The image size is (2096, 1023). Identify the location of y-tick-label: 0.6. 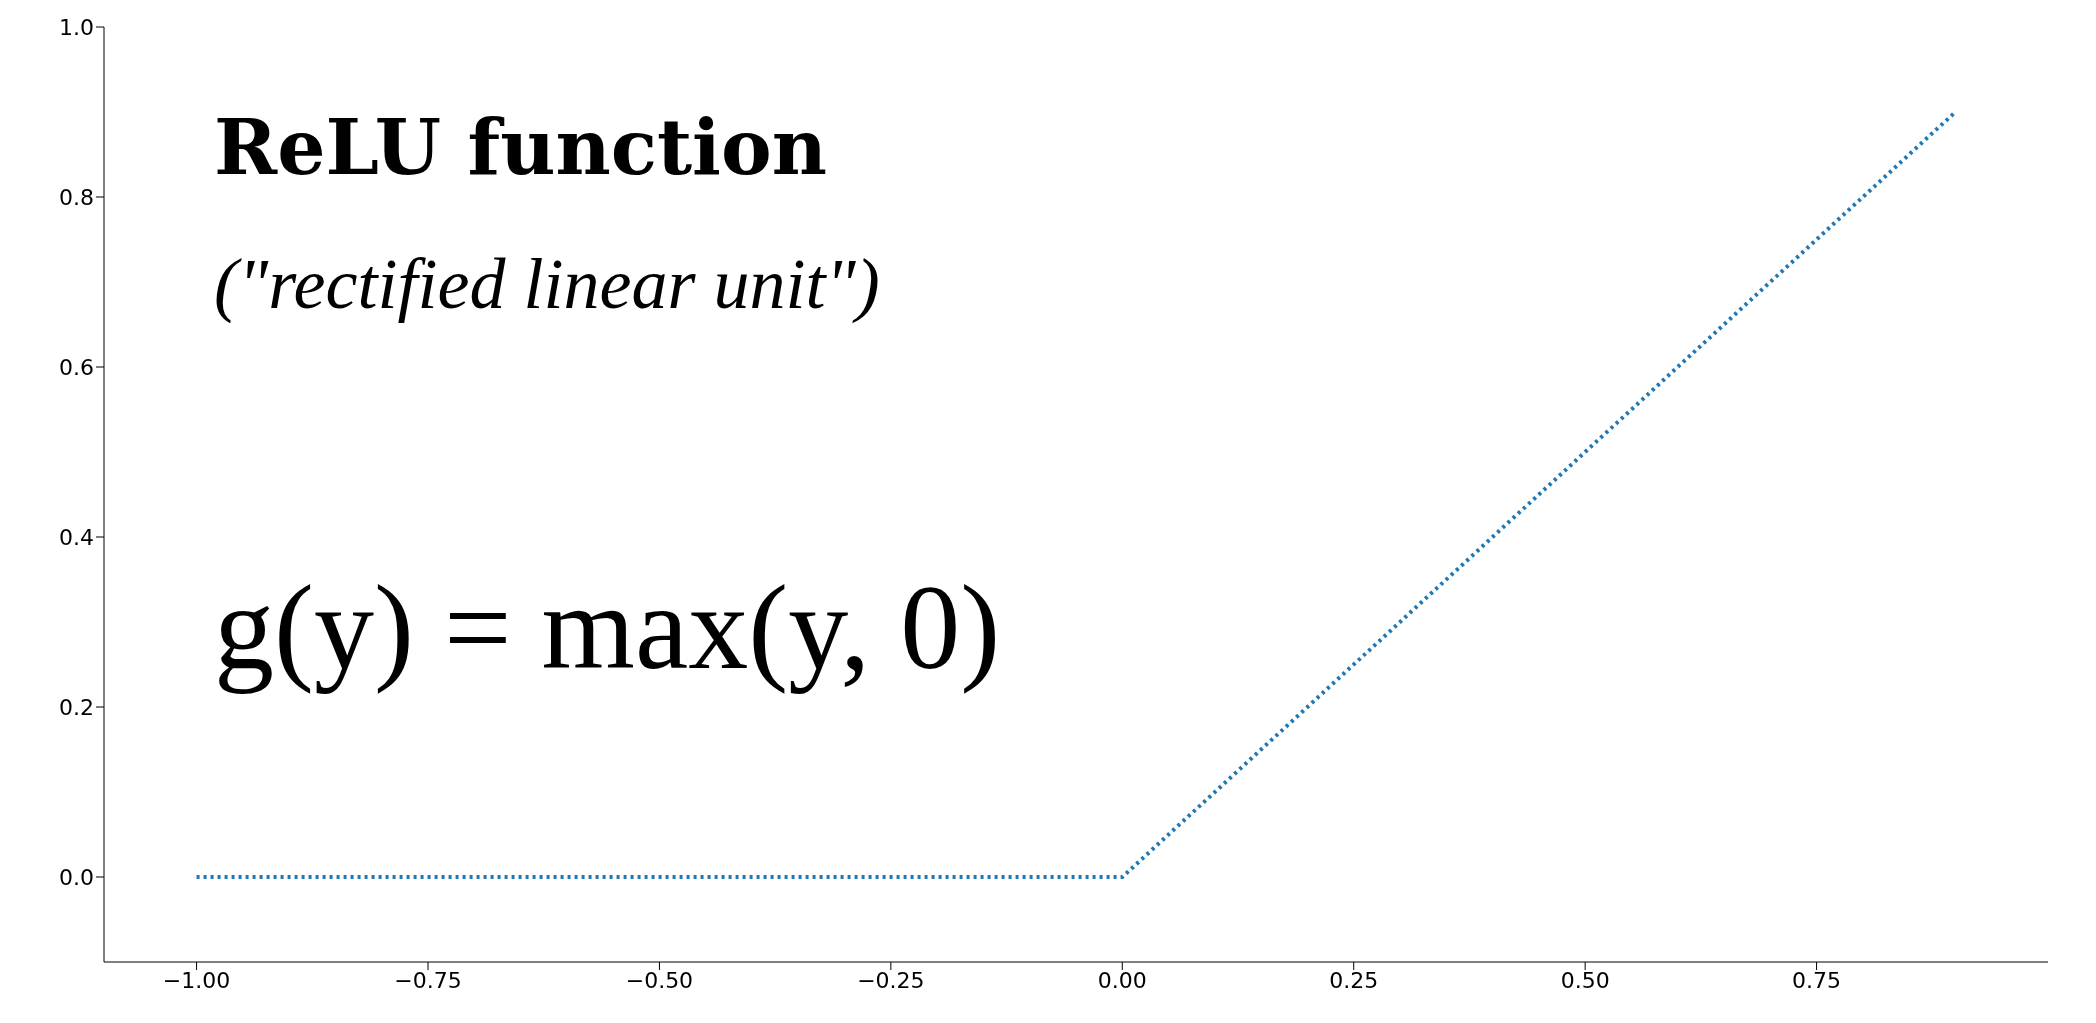
(76, 367).